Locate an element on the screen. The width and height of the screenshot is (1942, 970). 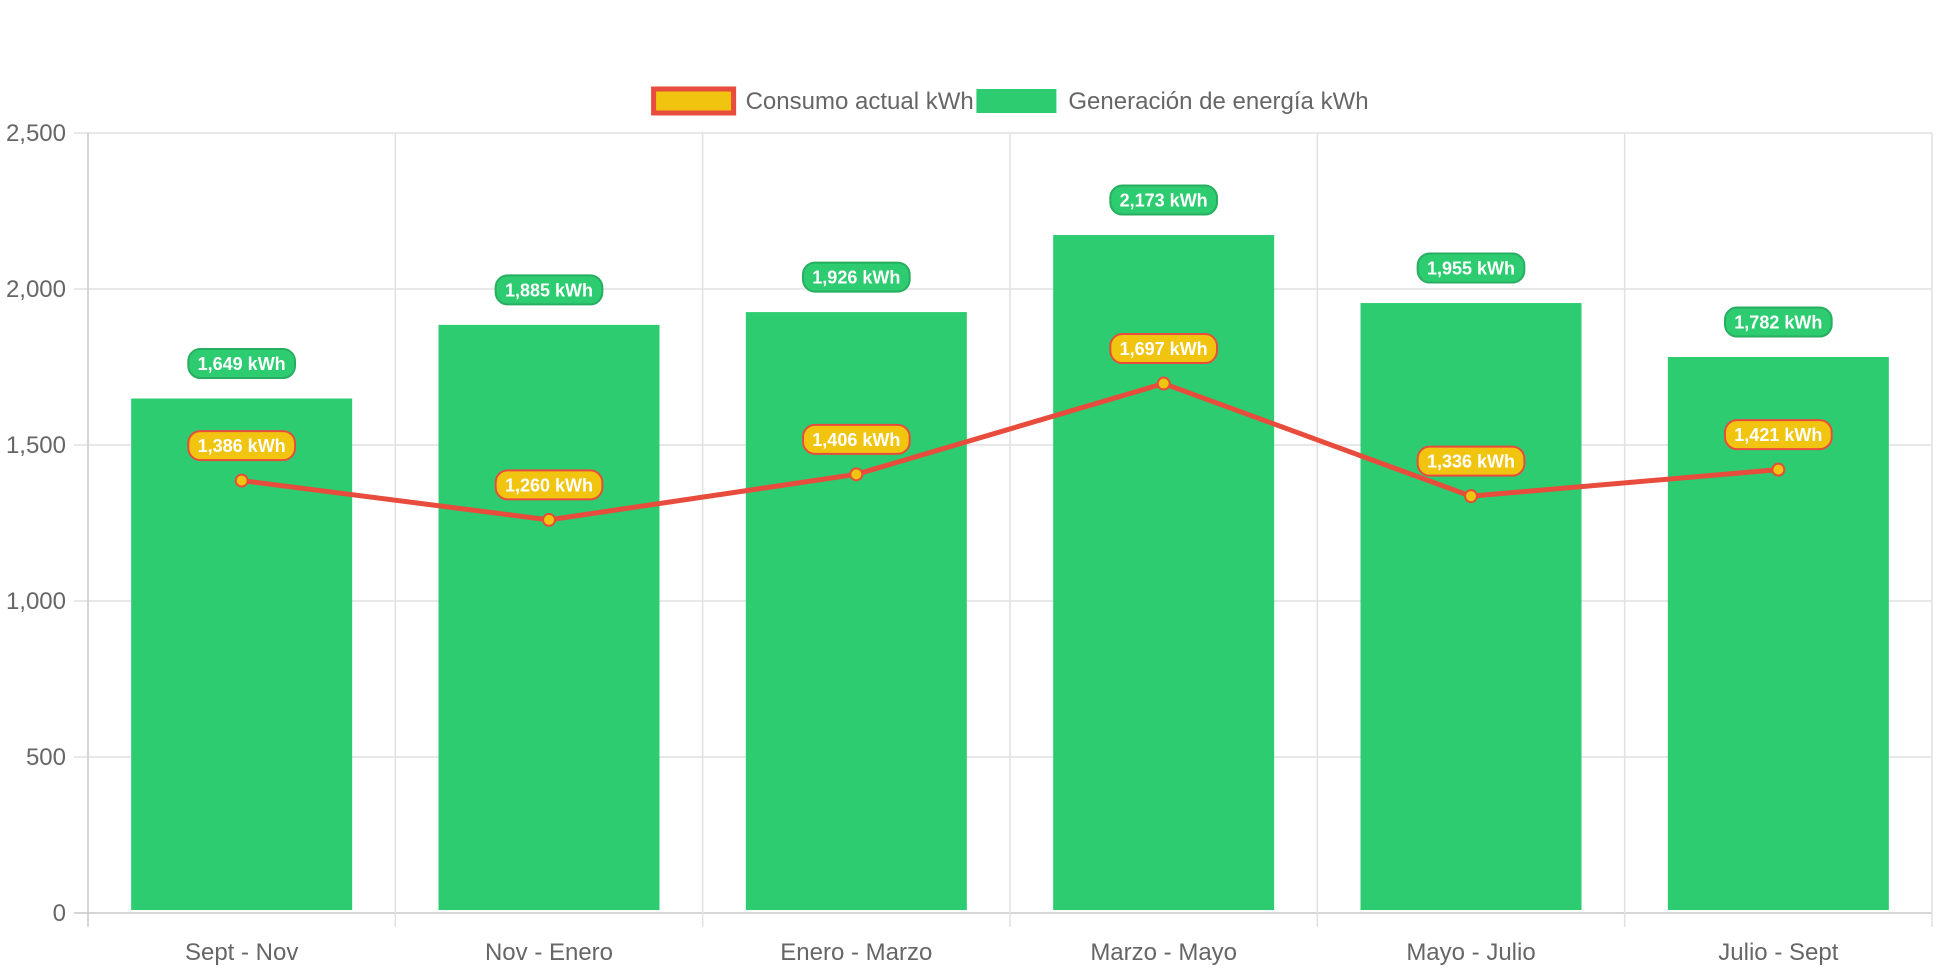
x-tick-label: Enero - Marzo is located at coordinates (856, 952).